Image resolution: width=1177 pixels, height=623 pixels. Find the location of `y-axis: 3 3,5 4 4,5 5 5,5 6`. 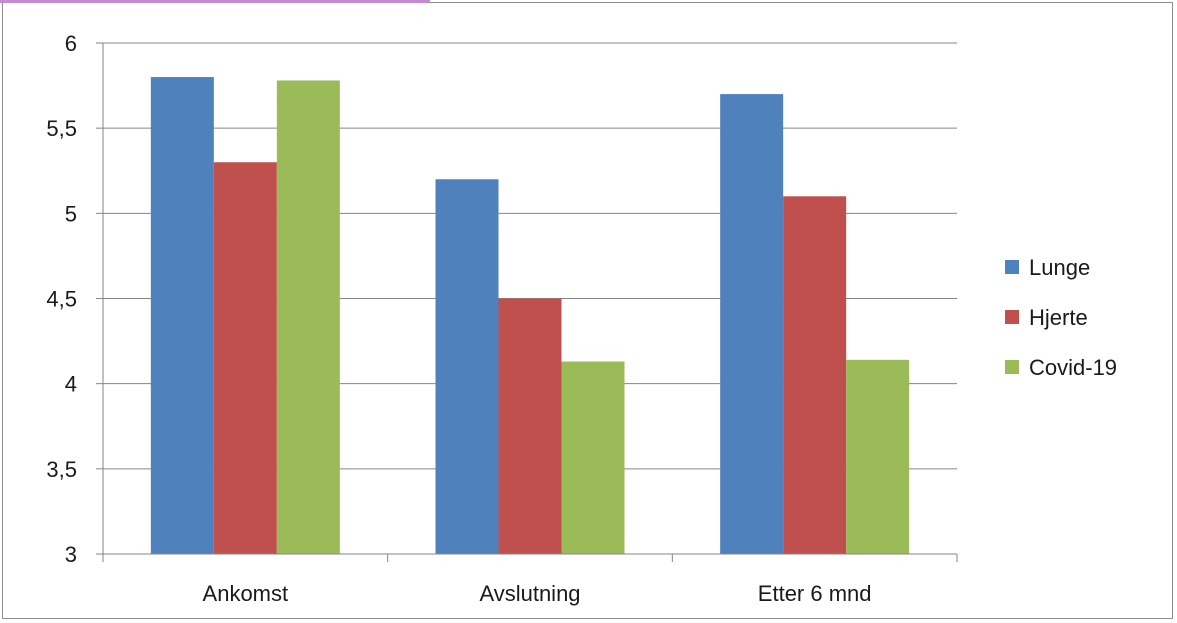

y-axis: 3 3,5 4 4,5 5 5,5 6 is located at coordinates (75, 299).